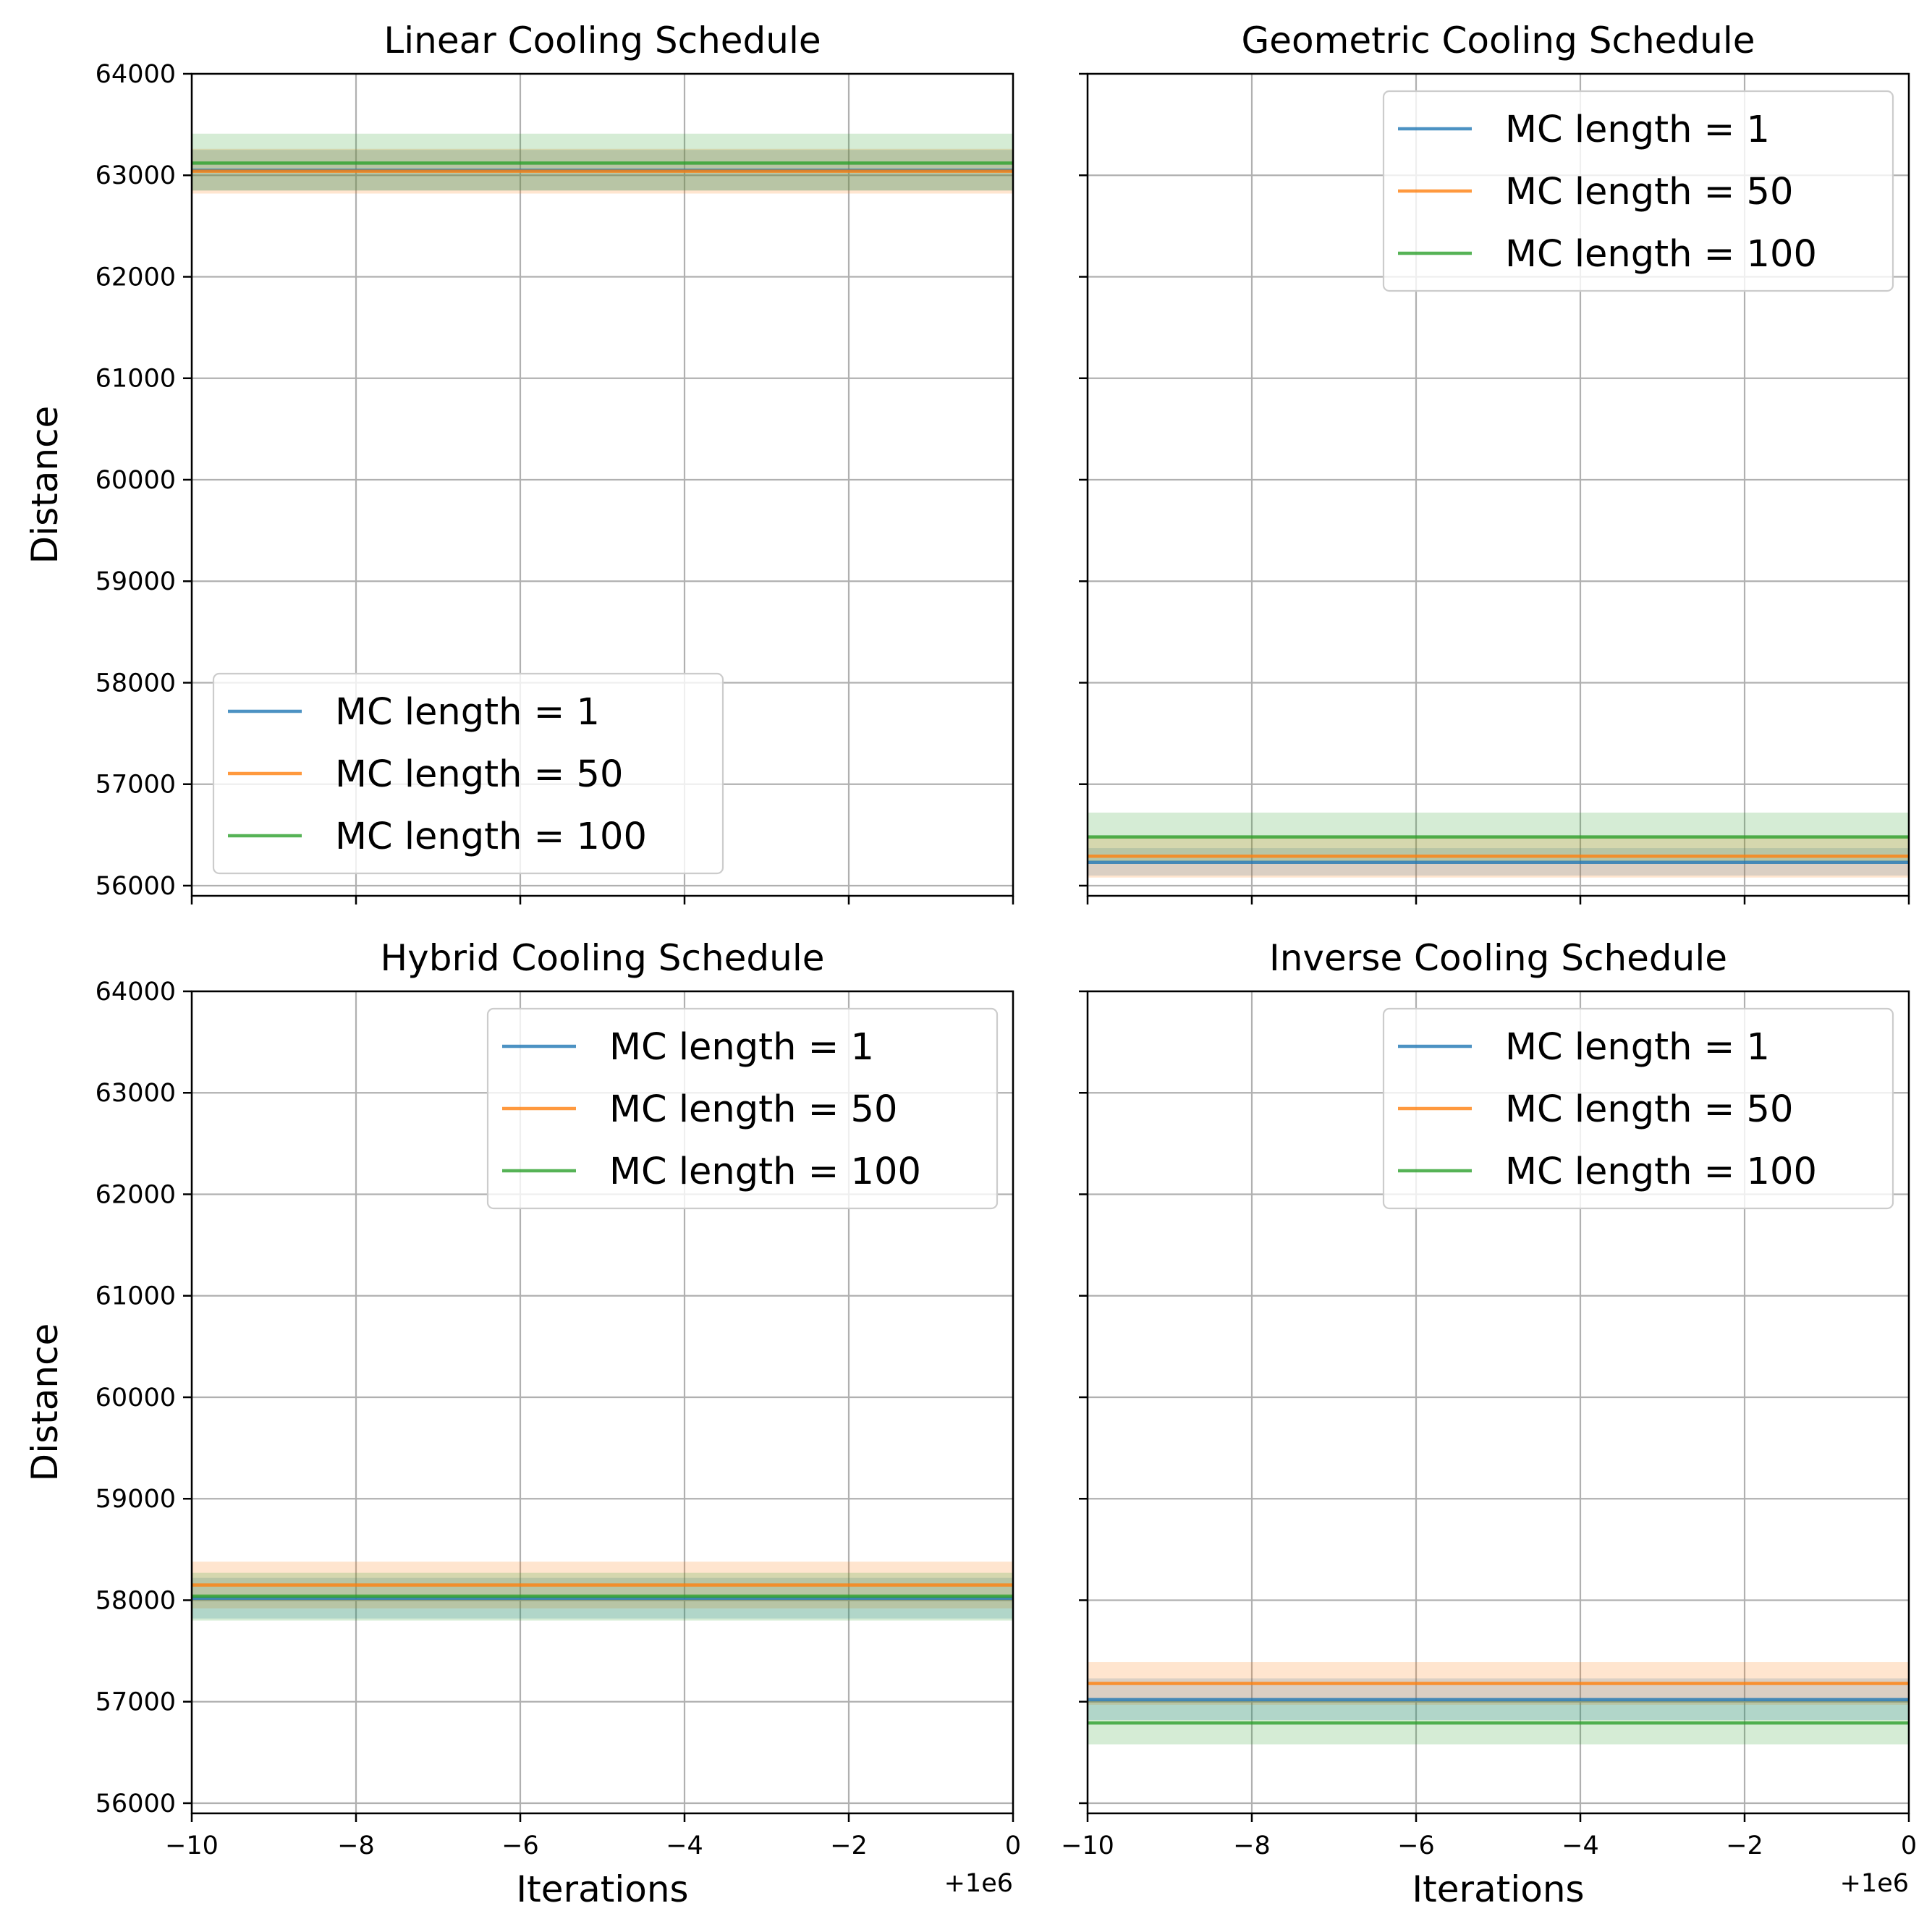  What do you see at coordinates (1498, 958) in the screenshot?
I see `subplot-title: Inverse Cooling Schedule` at bounding box center [1498, 958].